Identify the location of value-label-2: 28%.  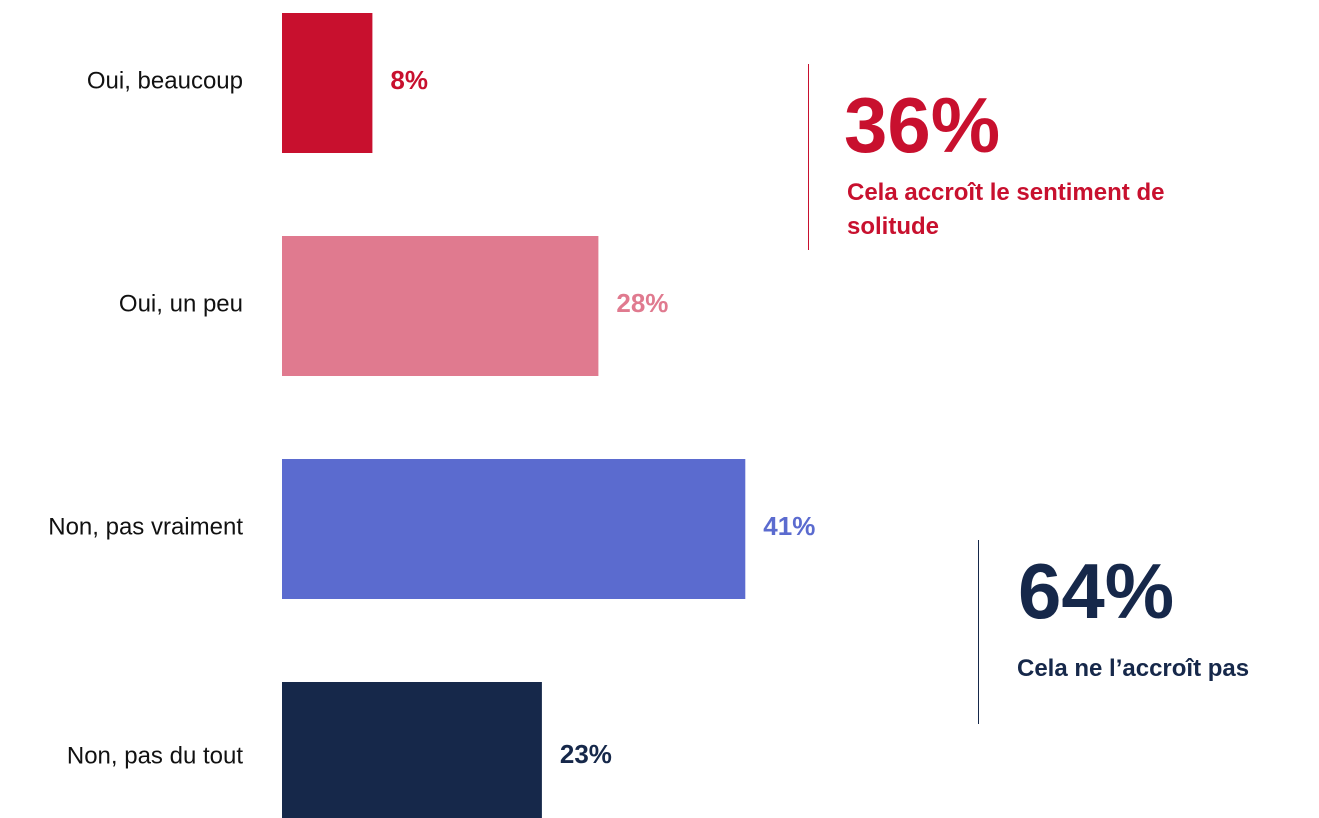
(642, 303).